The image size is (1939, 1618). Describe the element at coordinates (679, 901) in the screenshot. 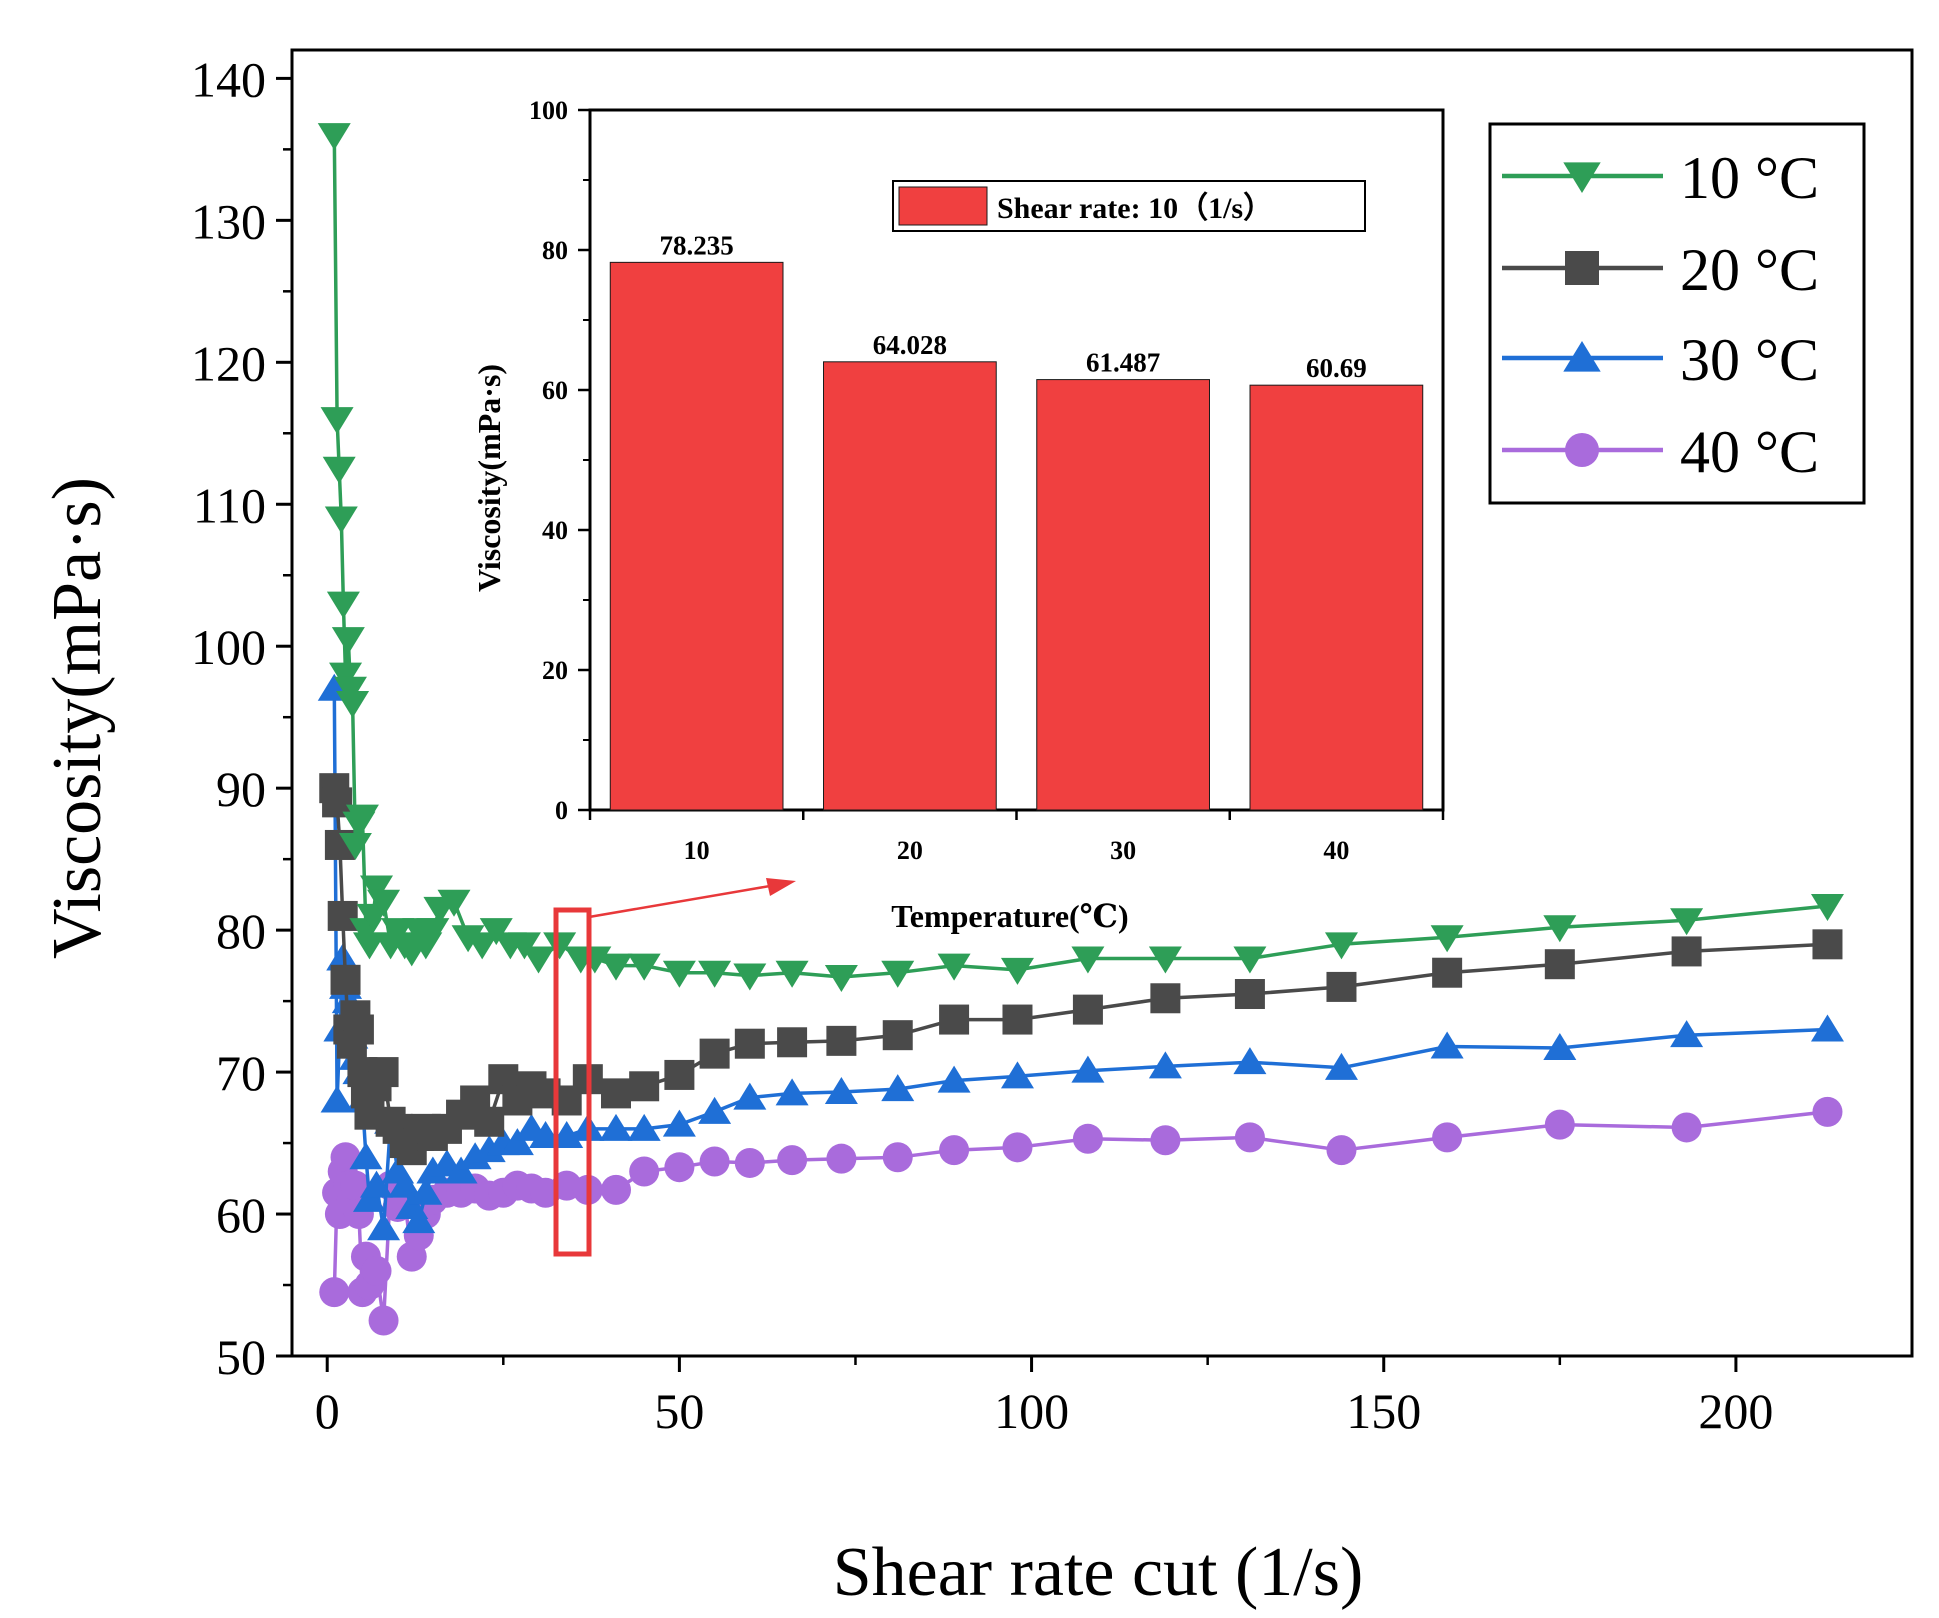

I see `arrow-line` at that location.